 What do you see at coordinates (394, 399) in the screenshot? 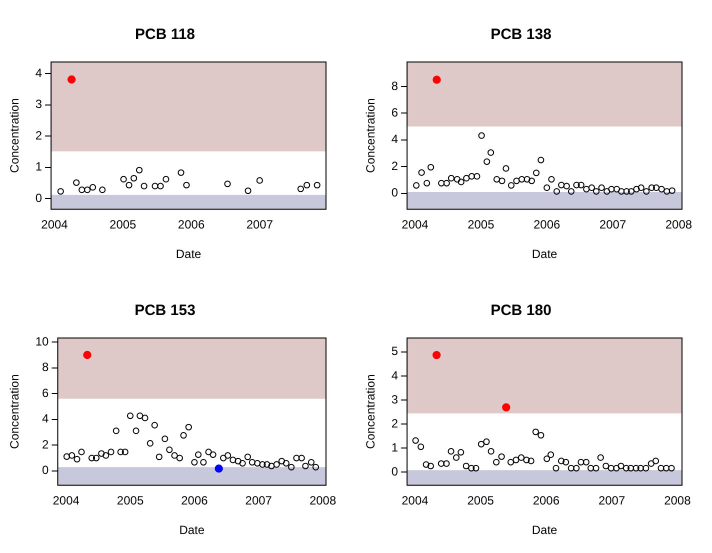
I see `y-tick-label: 3` at bounding box center [394, 399].